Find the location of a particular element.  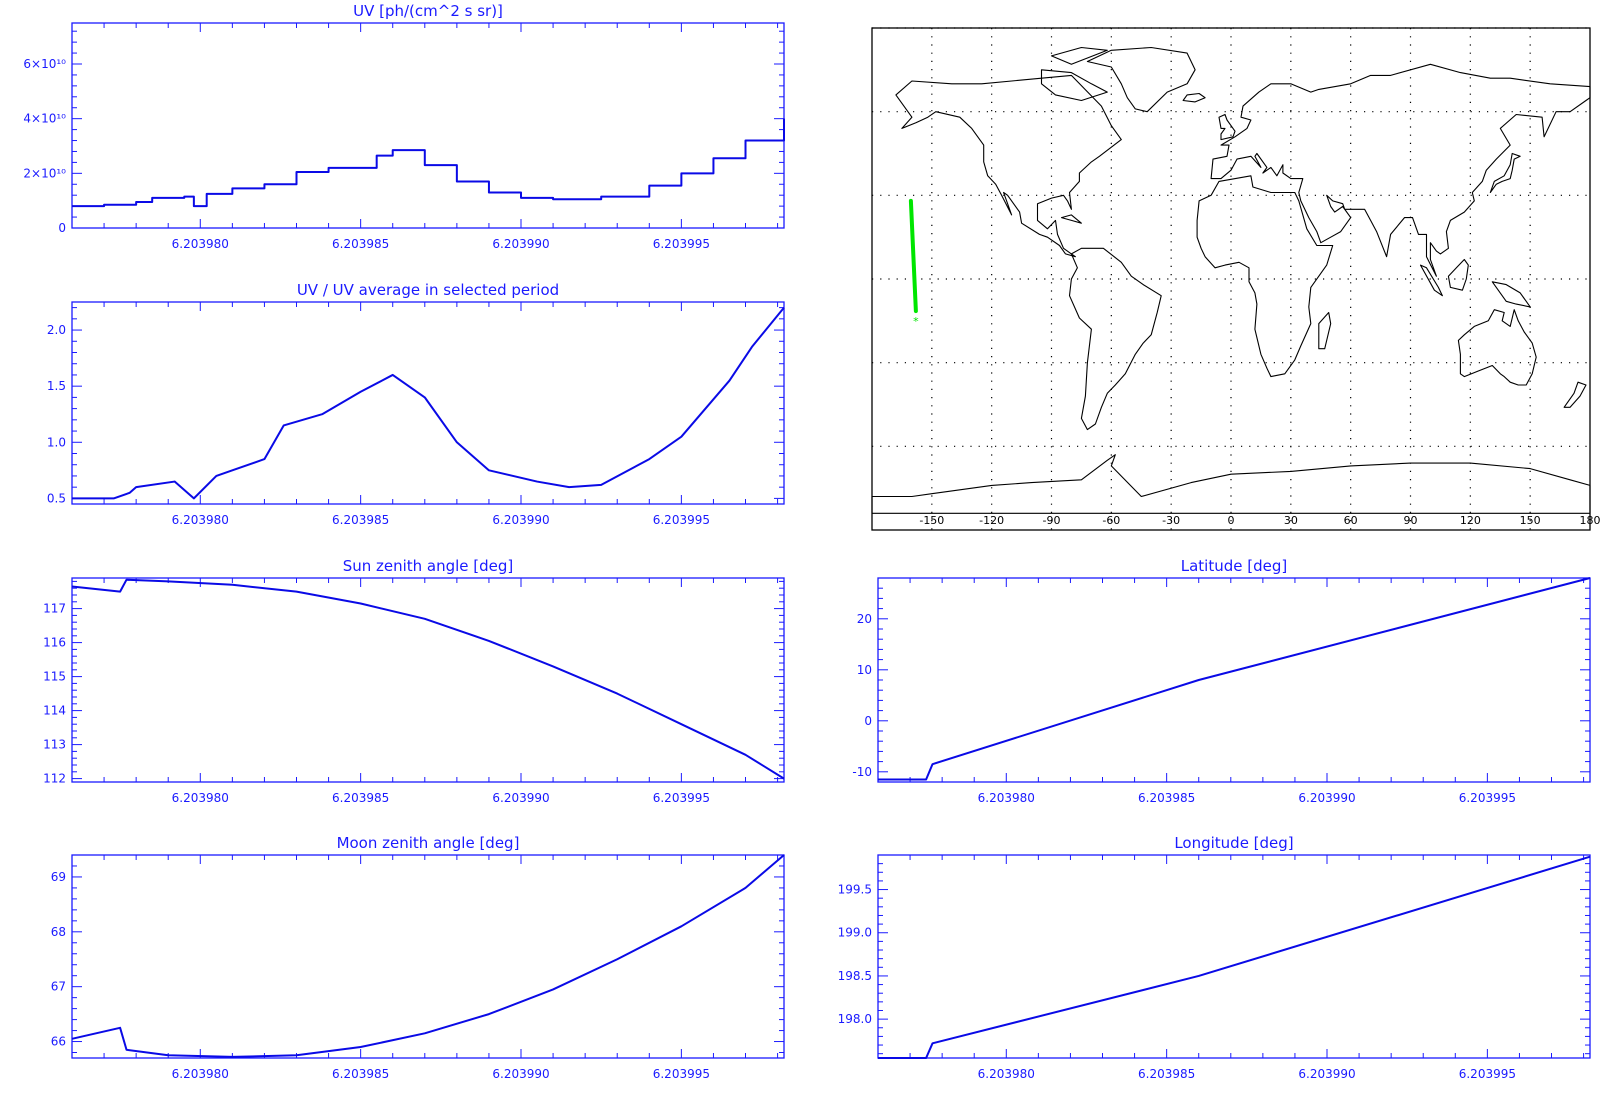

y-tick-label: 1.0 is located at coordinates (56, 442).